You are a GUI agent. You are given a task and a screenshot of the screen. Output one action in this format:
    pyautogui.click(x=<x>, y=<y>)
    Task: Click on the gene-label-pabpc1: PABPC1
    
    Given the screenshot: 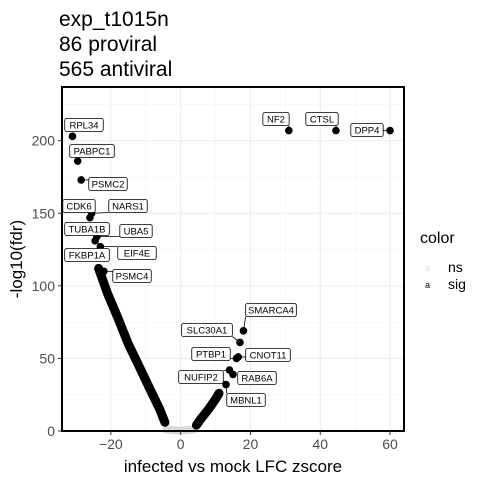 What is the action you would take?
    pyautogui.click(x=92, y=152)
    